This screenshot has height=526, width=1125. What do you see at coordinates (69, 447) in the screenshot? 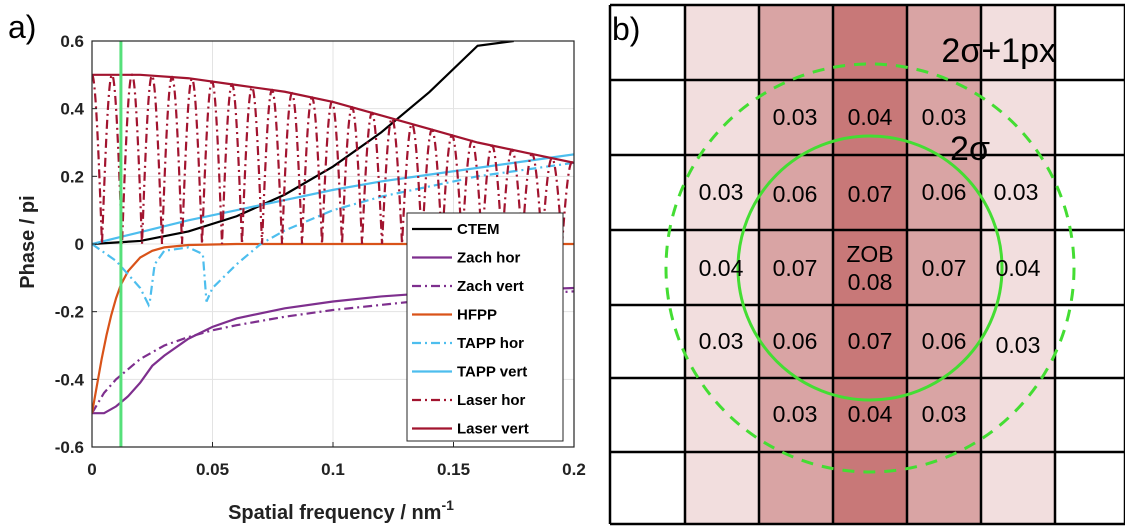
I see `y-tick-label: -0.6` at bounding box center [69, 447].